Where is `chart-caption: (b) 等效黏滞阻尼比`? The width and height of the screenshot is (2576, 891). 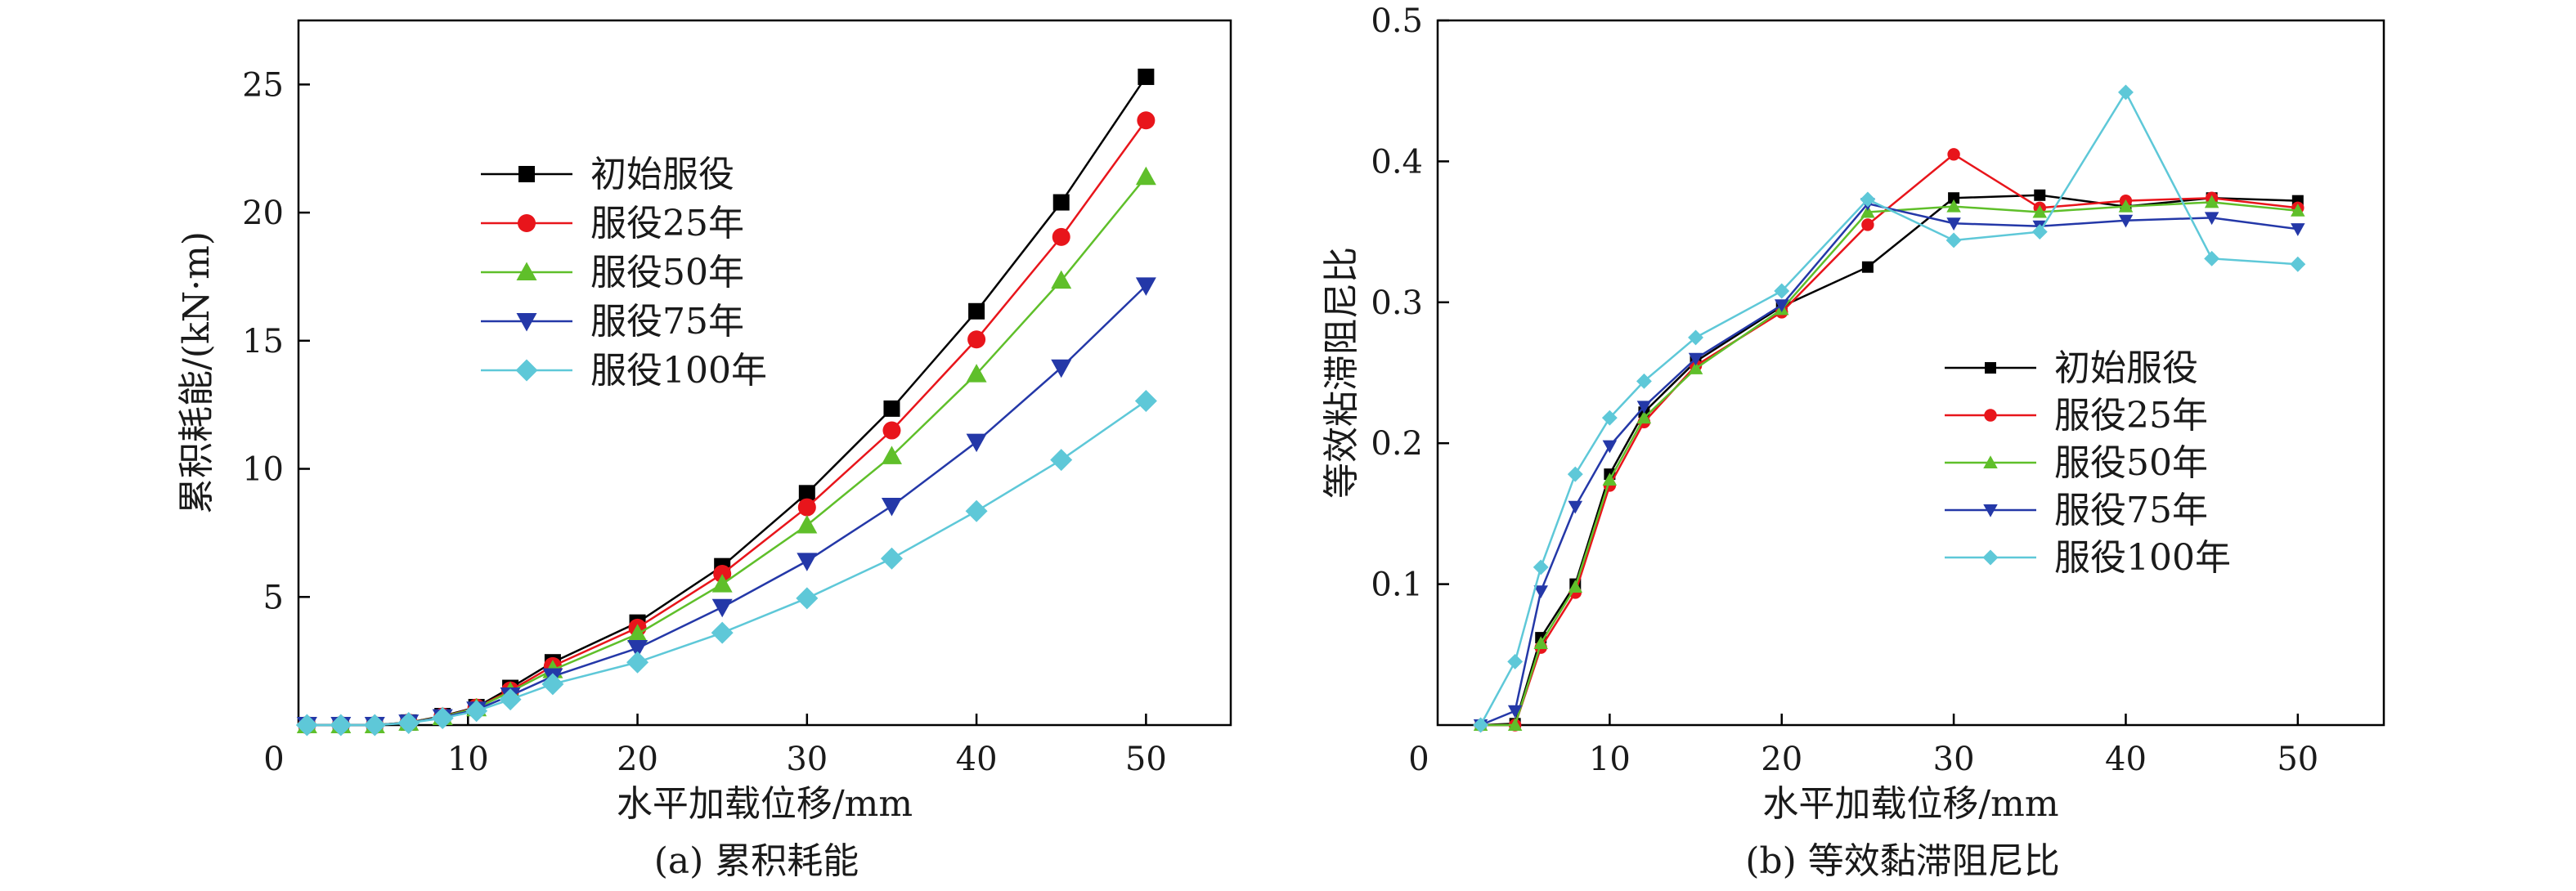
chart-caption: (b) 等效黏滞阻尼比 is located at coordinates (1902, 861).